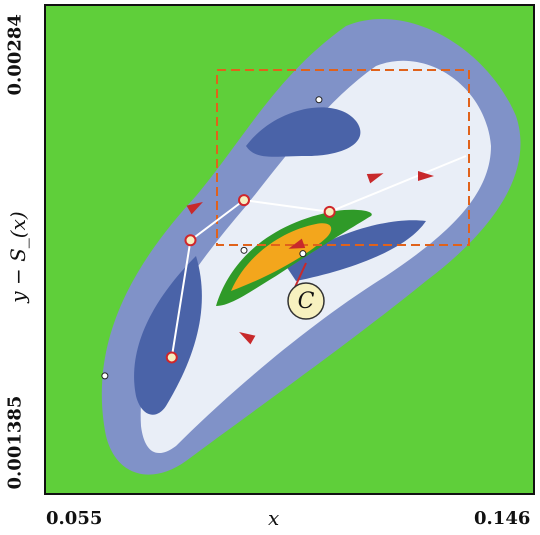 The width and height of the screenshot is (540, 535). What do you see at coordinates (15, 55) in the screenshot?
I see `y-tick-max: 0.00284` at bounding box center [15, 55].